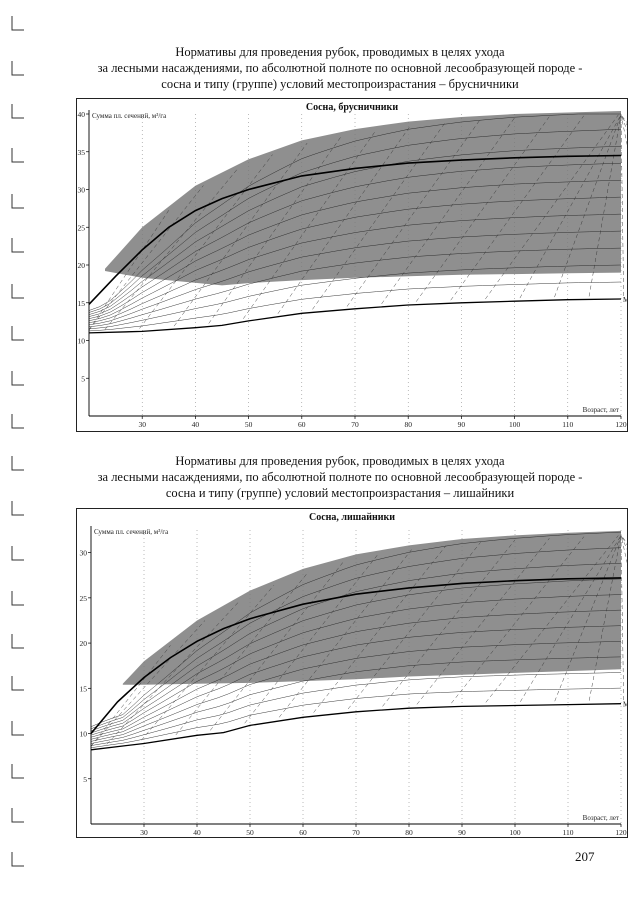 The width and height of the screenshot is (640, 905). Describe the element at coordinates (621, 424) in the screenshot. I see `chart-1-xtick-label-9: 120` at that location.